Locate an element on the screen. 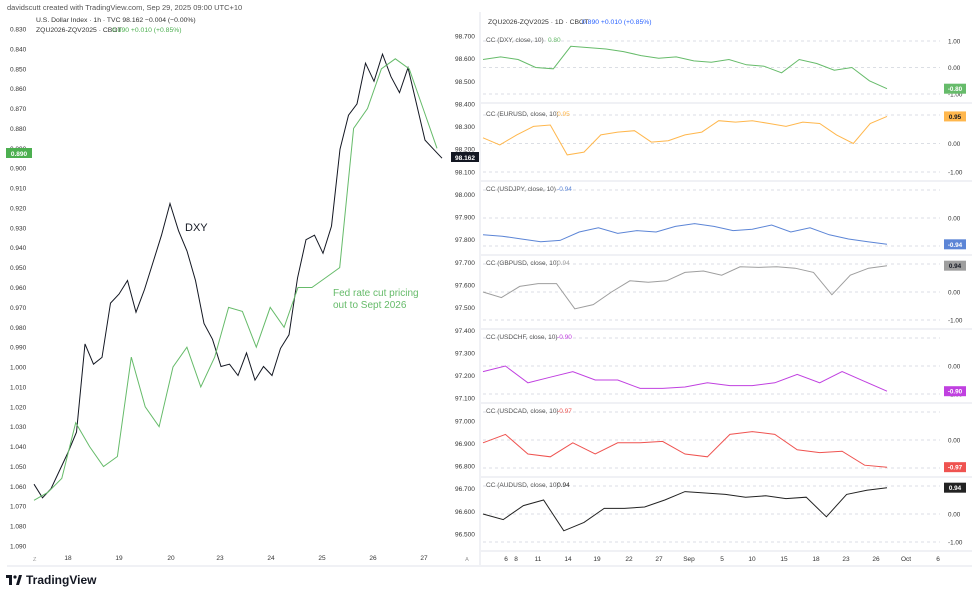 This screenshot has width=975, height=597. left-axis-tick-label: 0.990 is located at coordinates (18, 348).